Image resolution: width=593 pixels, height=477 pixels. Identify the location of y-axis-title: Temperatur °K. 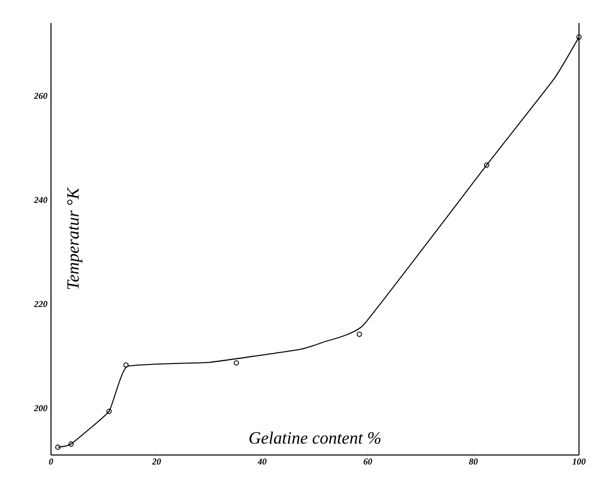
(74, 238).